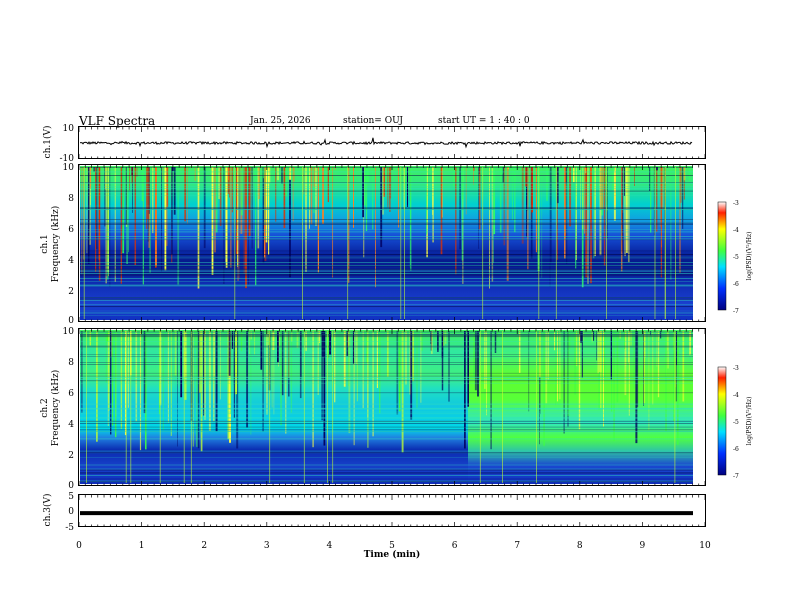 The height and width of the screenshot is (612, 792). What do you see at coordinates (71, 261) in the screenshot?
I see `ch1s-ytick: 4` at bounding box center [71, 261].